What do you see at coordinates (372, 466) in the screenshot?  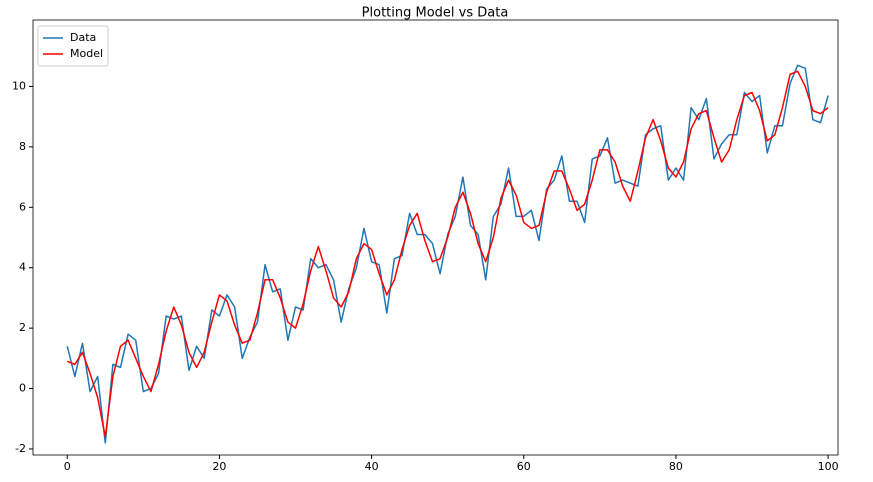 I see `x-tick-label: 40` at bounding box center [372, 466].